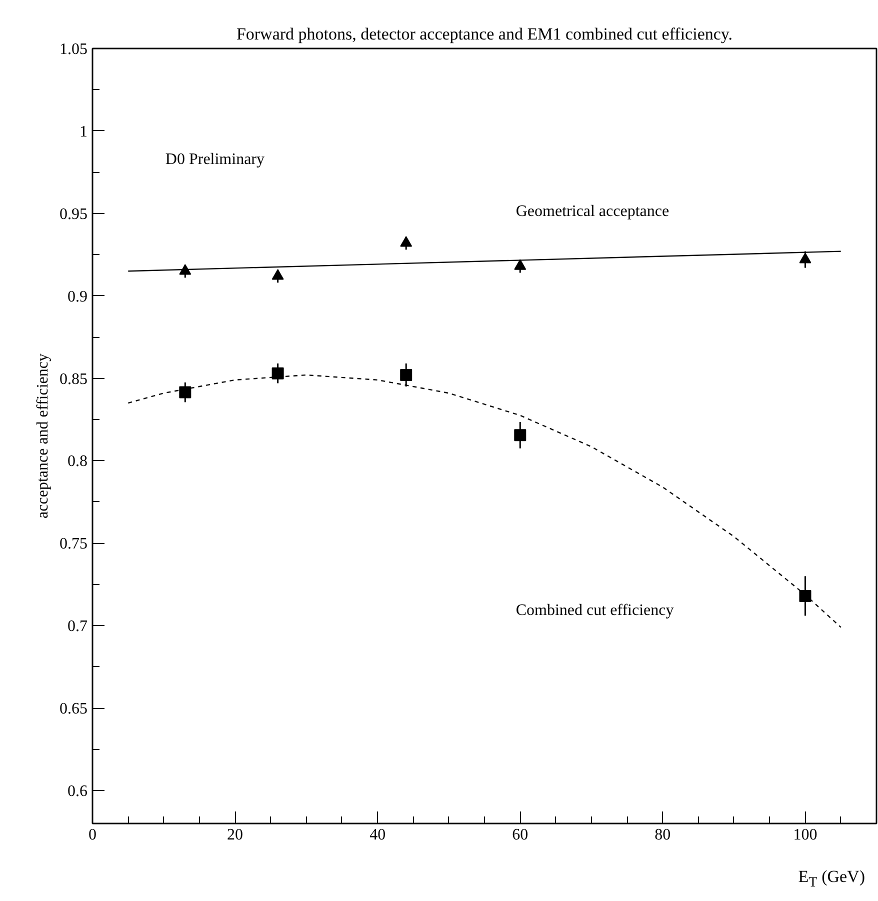  What do you see at coordinates (805, 835) in the screenshot?
I see `x-tick-label: 100` at bounding box center [805, 835].